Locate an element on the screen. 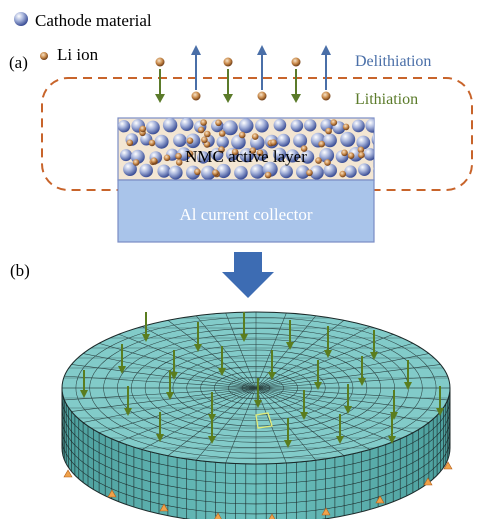 The image size is (479, 519). delithiation-label: Delithiation is located at coordinates (393, 61).